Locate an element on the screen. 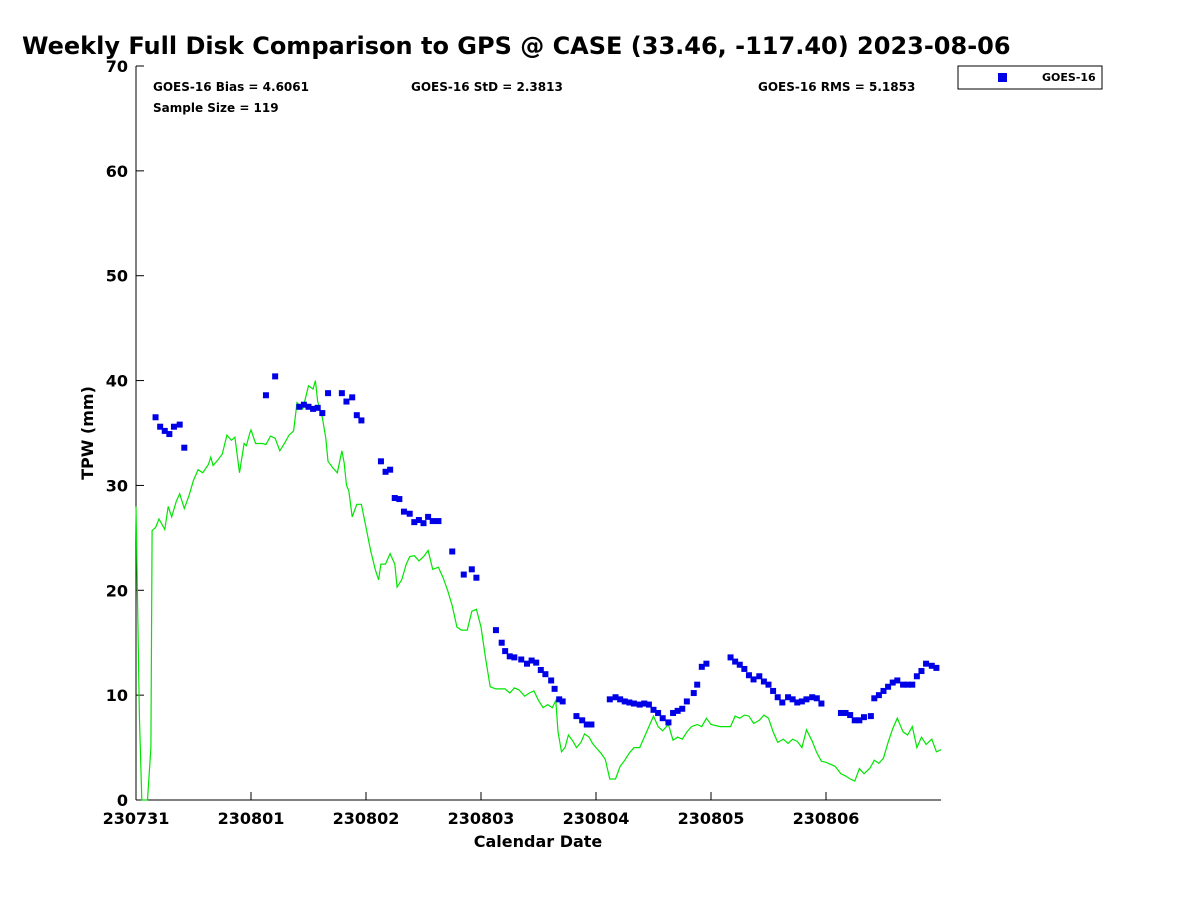  legend-box is located at coordinates (1030, 77).